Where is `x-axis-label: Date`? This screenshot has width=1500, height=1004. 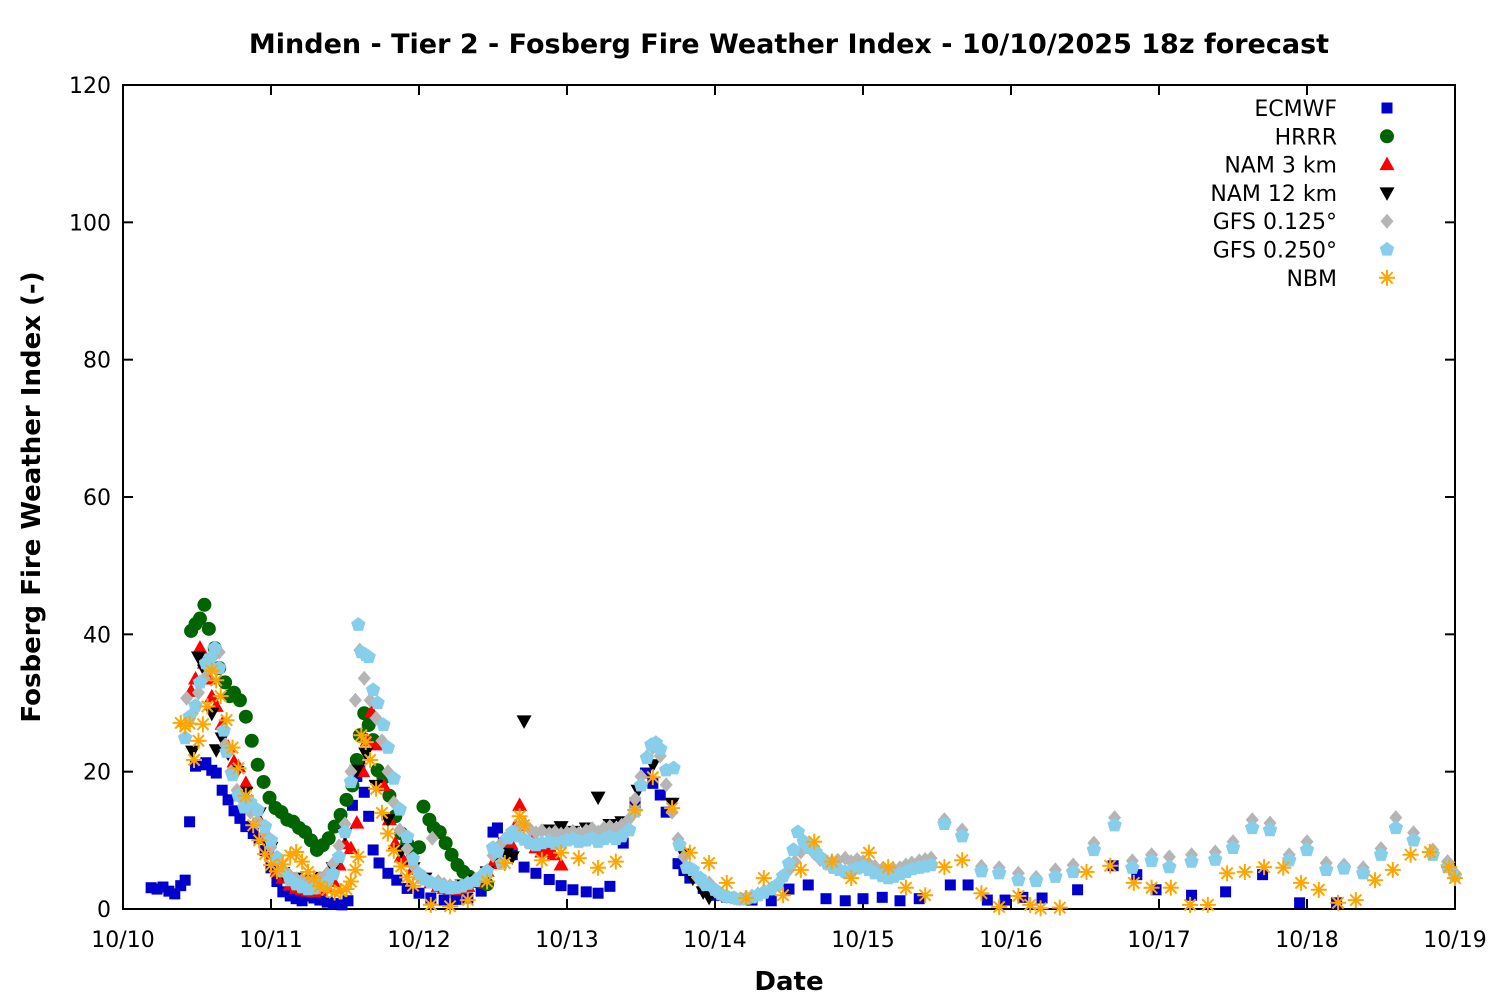 x-axis-label: Date is located at coordinates (788, 982).